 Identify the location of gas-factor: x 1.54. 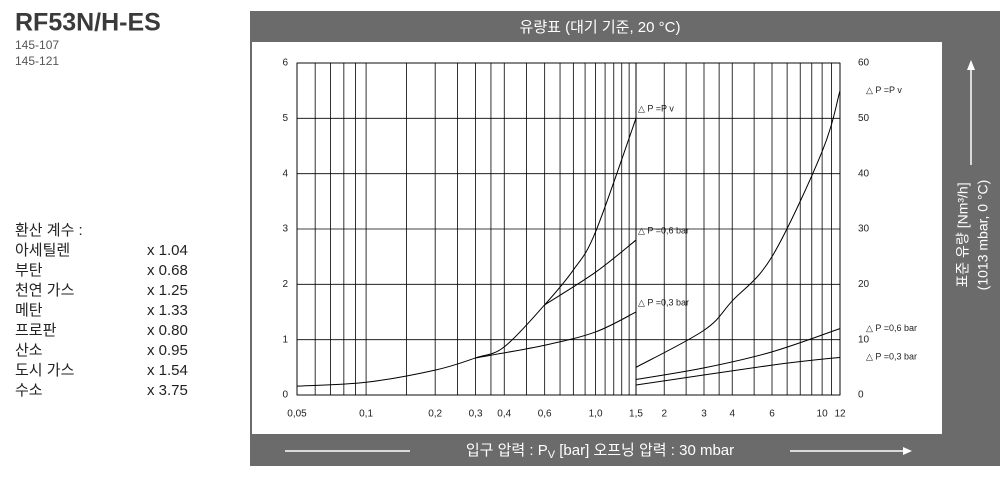
(167, 370).